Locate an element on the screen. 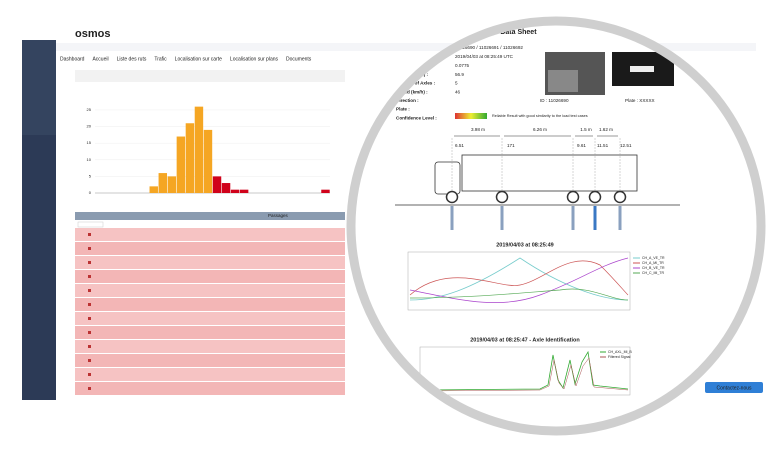  y-tick-label: 10 is located at coordinates (89, 159).